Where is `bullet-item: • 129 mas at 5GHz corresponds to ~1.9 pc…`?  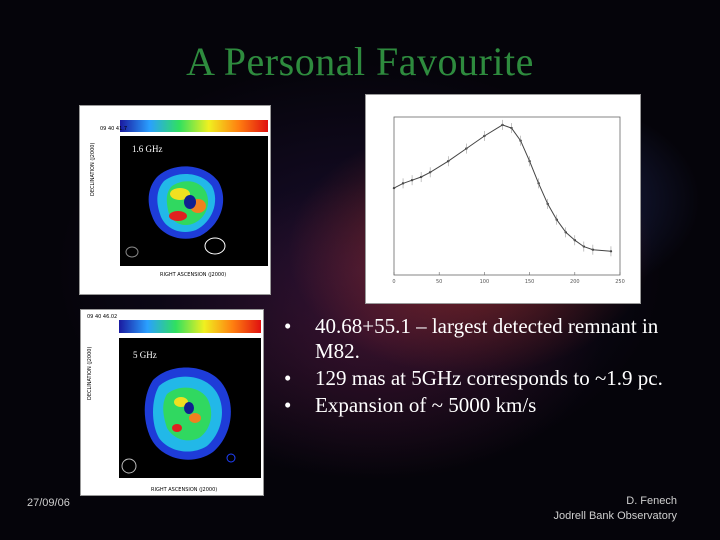
bullet-item: • 129 mas at 5GHz corresponds to ~1.9 pc… is located at coordinates (484, 378).